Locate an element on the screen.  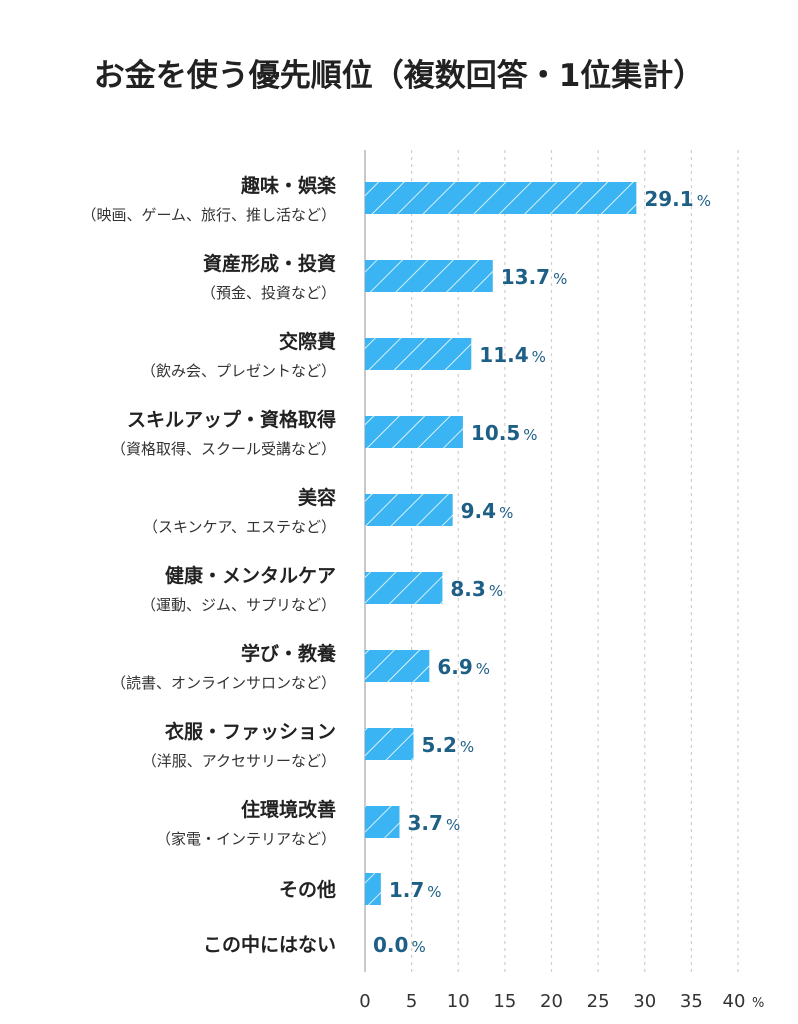
x-tick-label: 10 is located at coordinates (458, 1001).